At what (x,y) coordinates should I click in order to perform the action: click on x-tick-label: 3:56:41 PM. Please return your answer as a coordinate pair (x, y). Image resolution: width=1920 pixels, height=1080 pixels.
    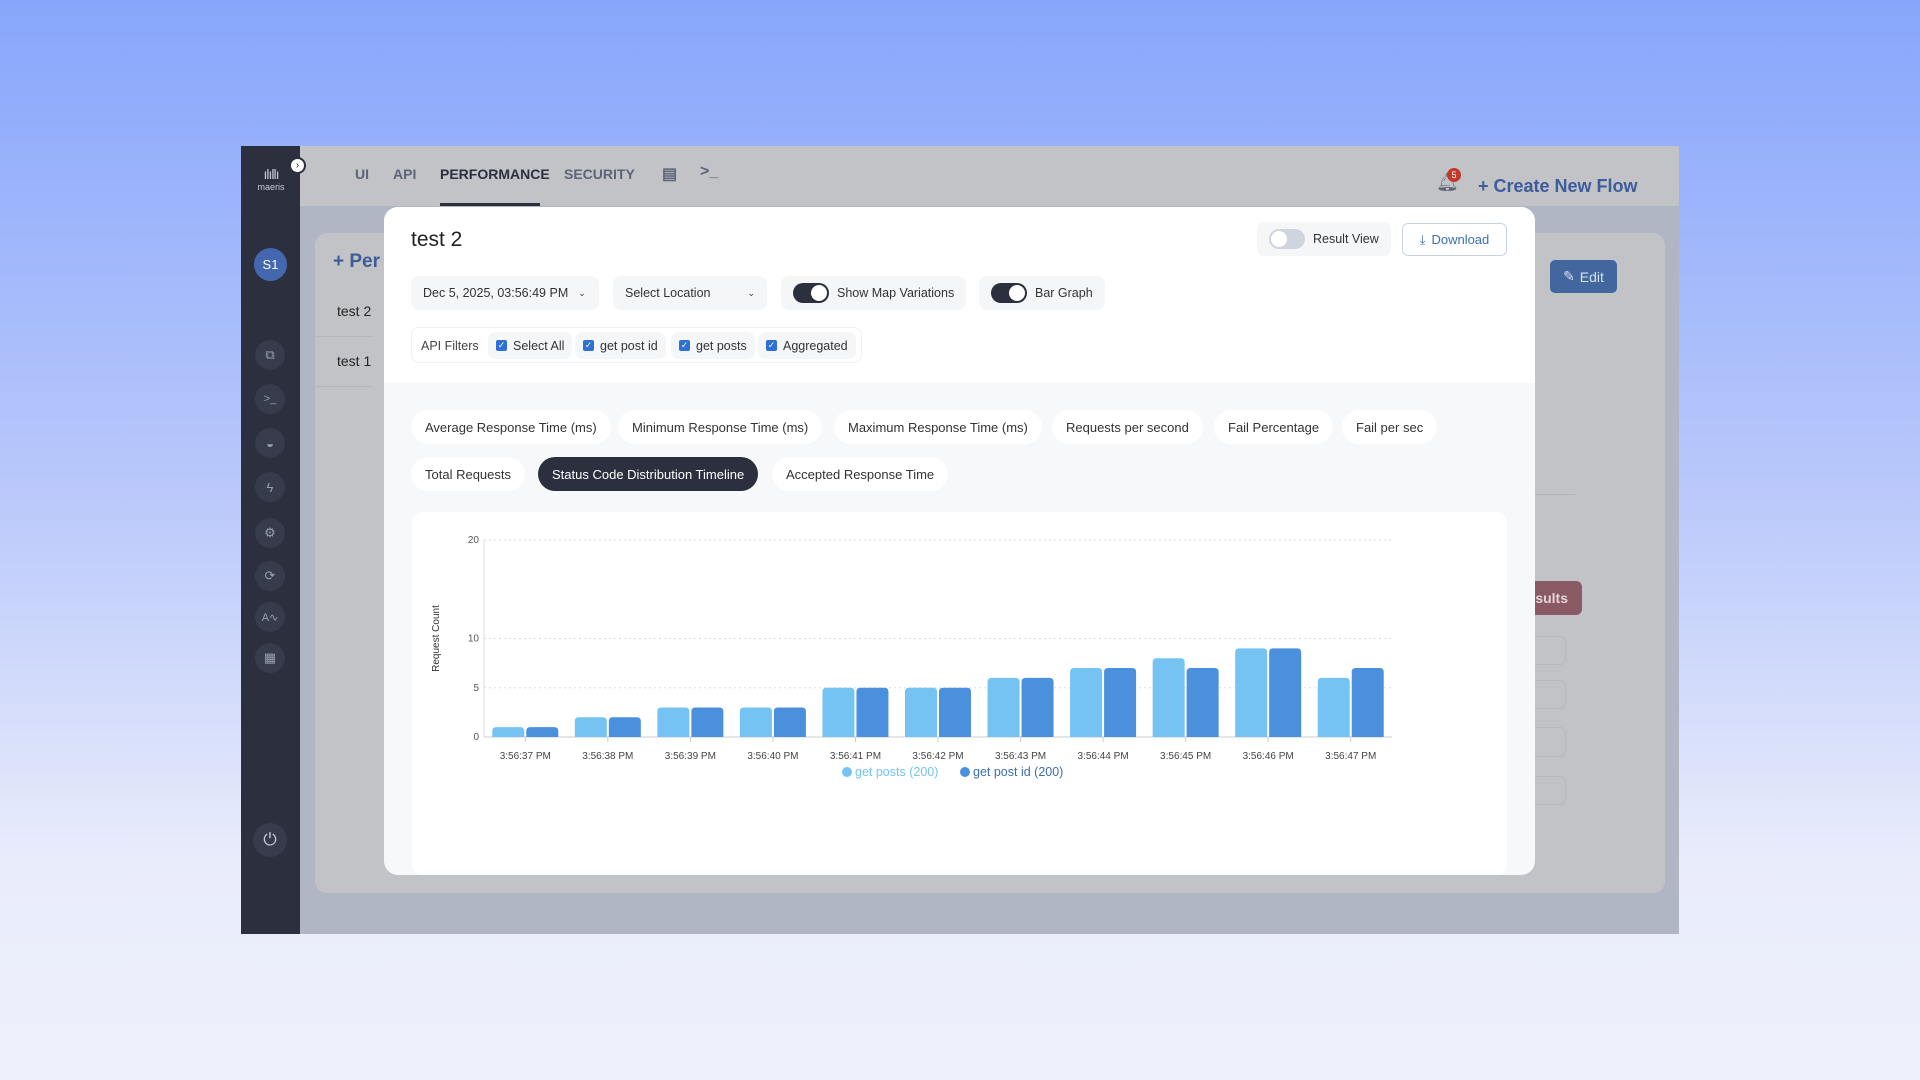
    Looking at the image, I should click on (855, 756).